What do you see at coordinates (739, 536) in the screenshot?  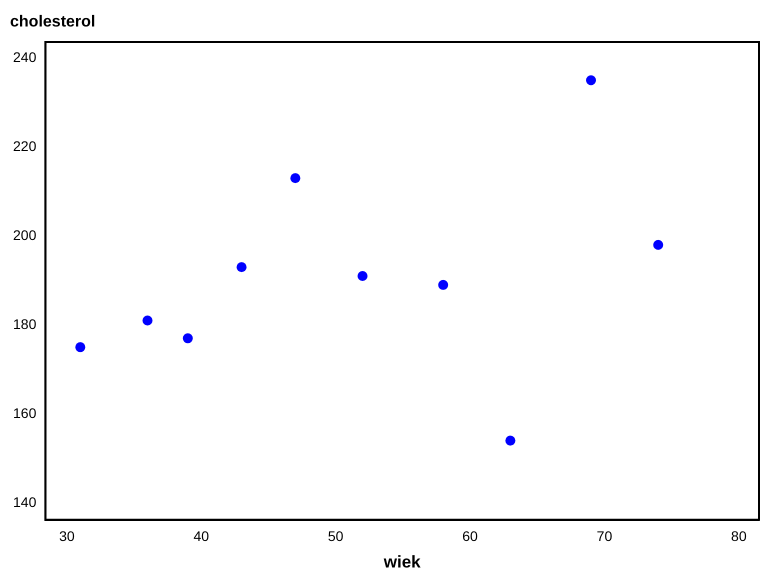 I see `x-tick-label: 80` at bounding box center [739, 536].